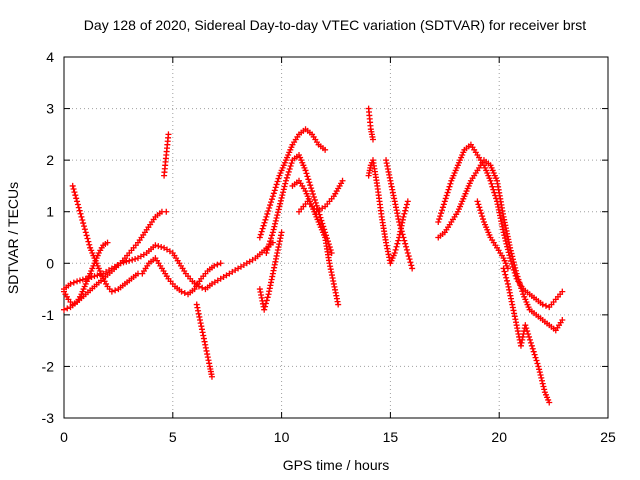  I want to click on y-tick-label: 3, so click(50, 109).